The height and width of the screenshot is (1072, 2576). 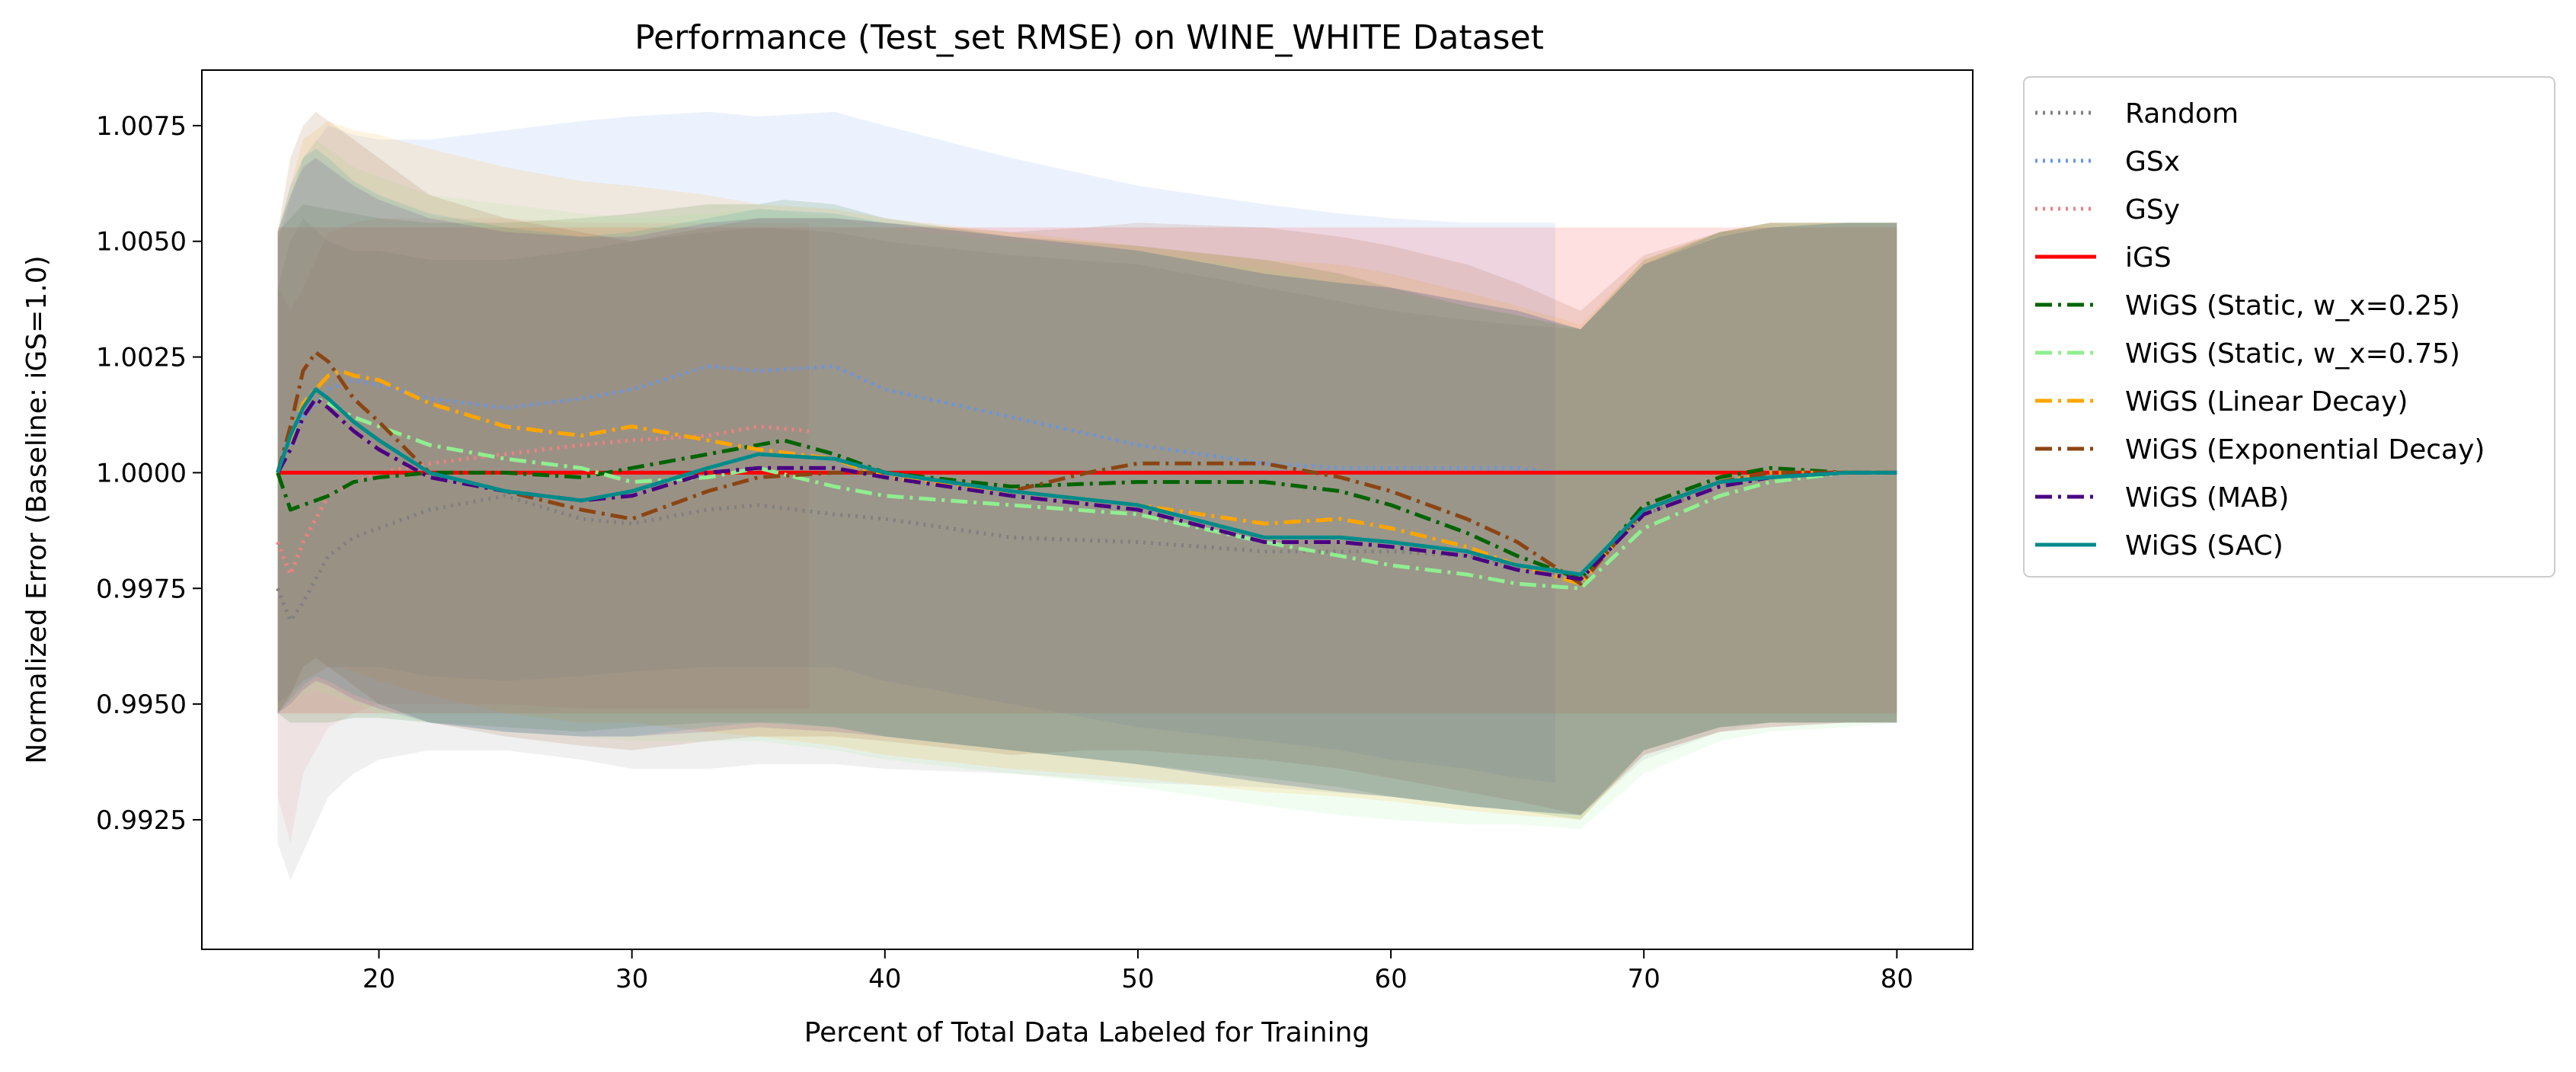 I want to click on y-tick-label: 1.0025, so click(x=142, y=358).